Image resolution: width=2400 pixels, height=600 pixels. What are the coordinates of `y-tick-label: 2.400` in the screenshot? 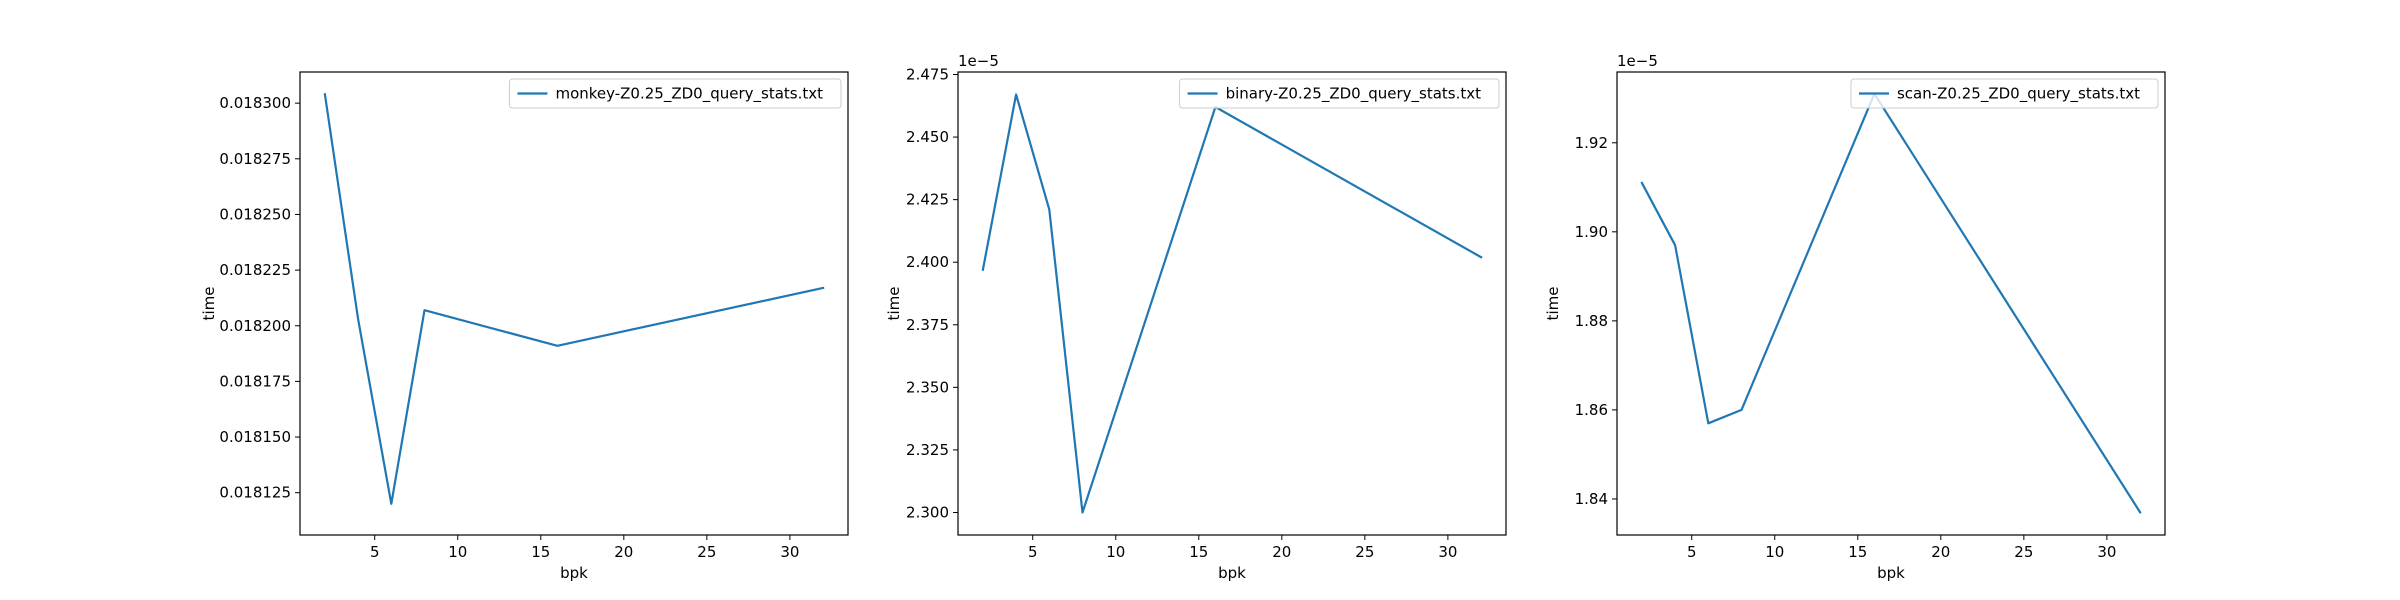 It's located at (927, 262).